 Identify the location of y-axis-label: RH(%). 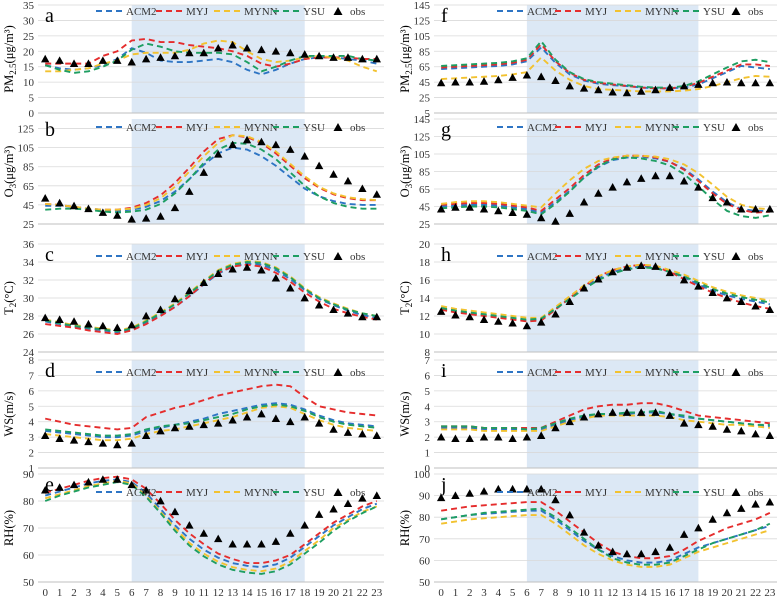
(9, 528).